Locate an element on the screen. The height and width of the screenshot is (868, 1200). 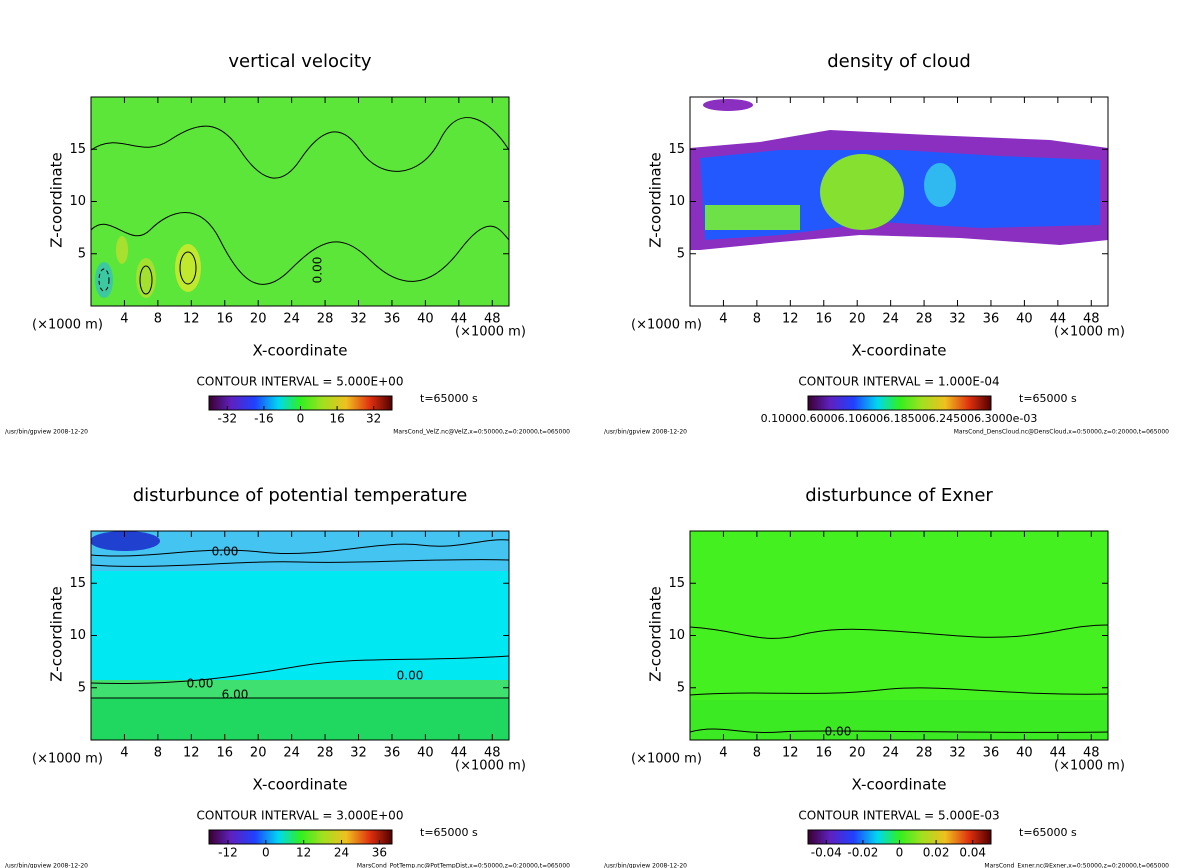
colorbar-tick-label: -12 is located at coordinates (228, 853).